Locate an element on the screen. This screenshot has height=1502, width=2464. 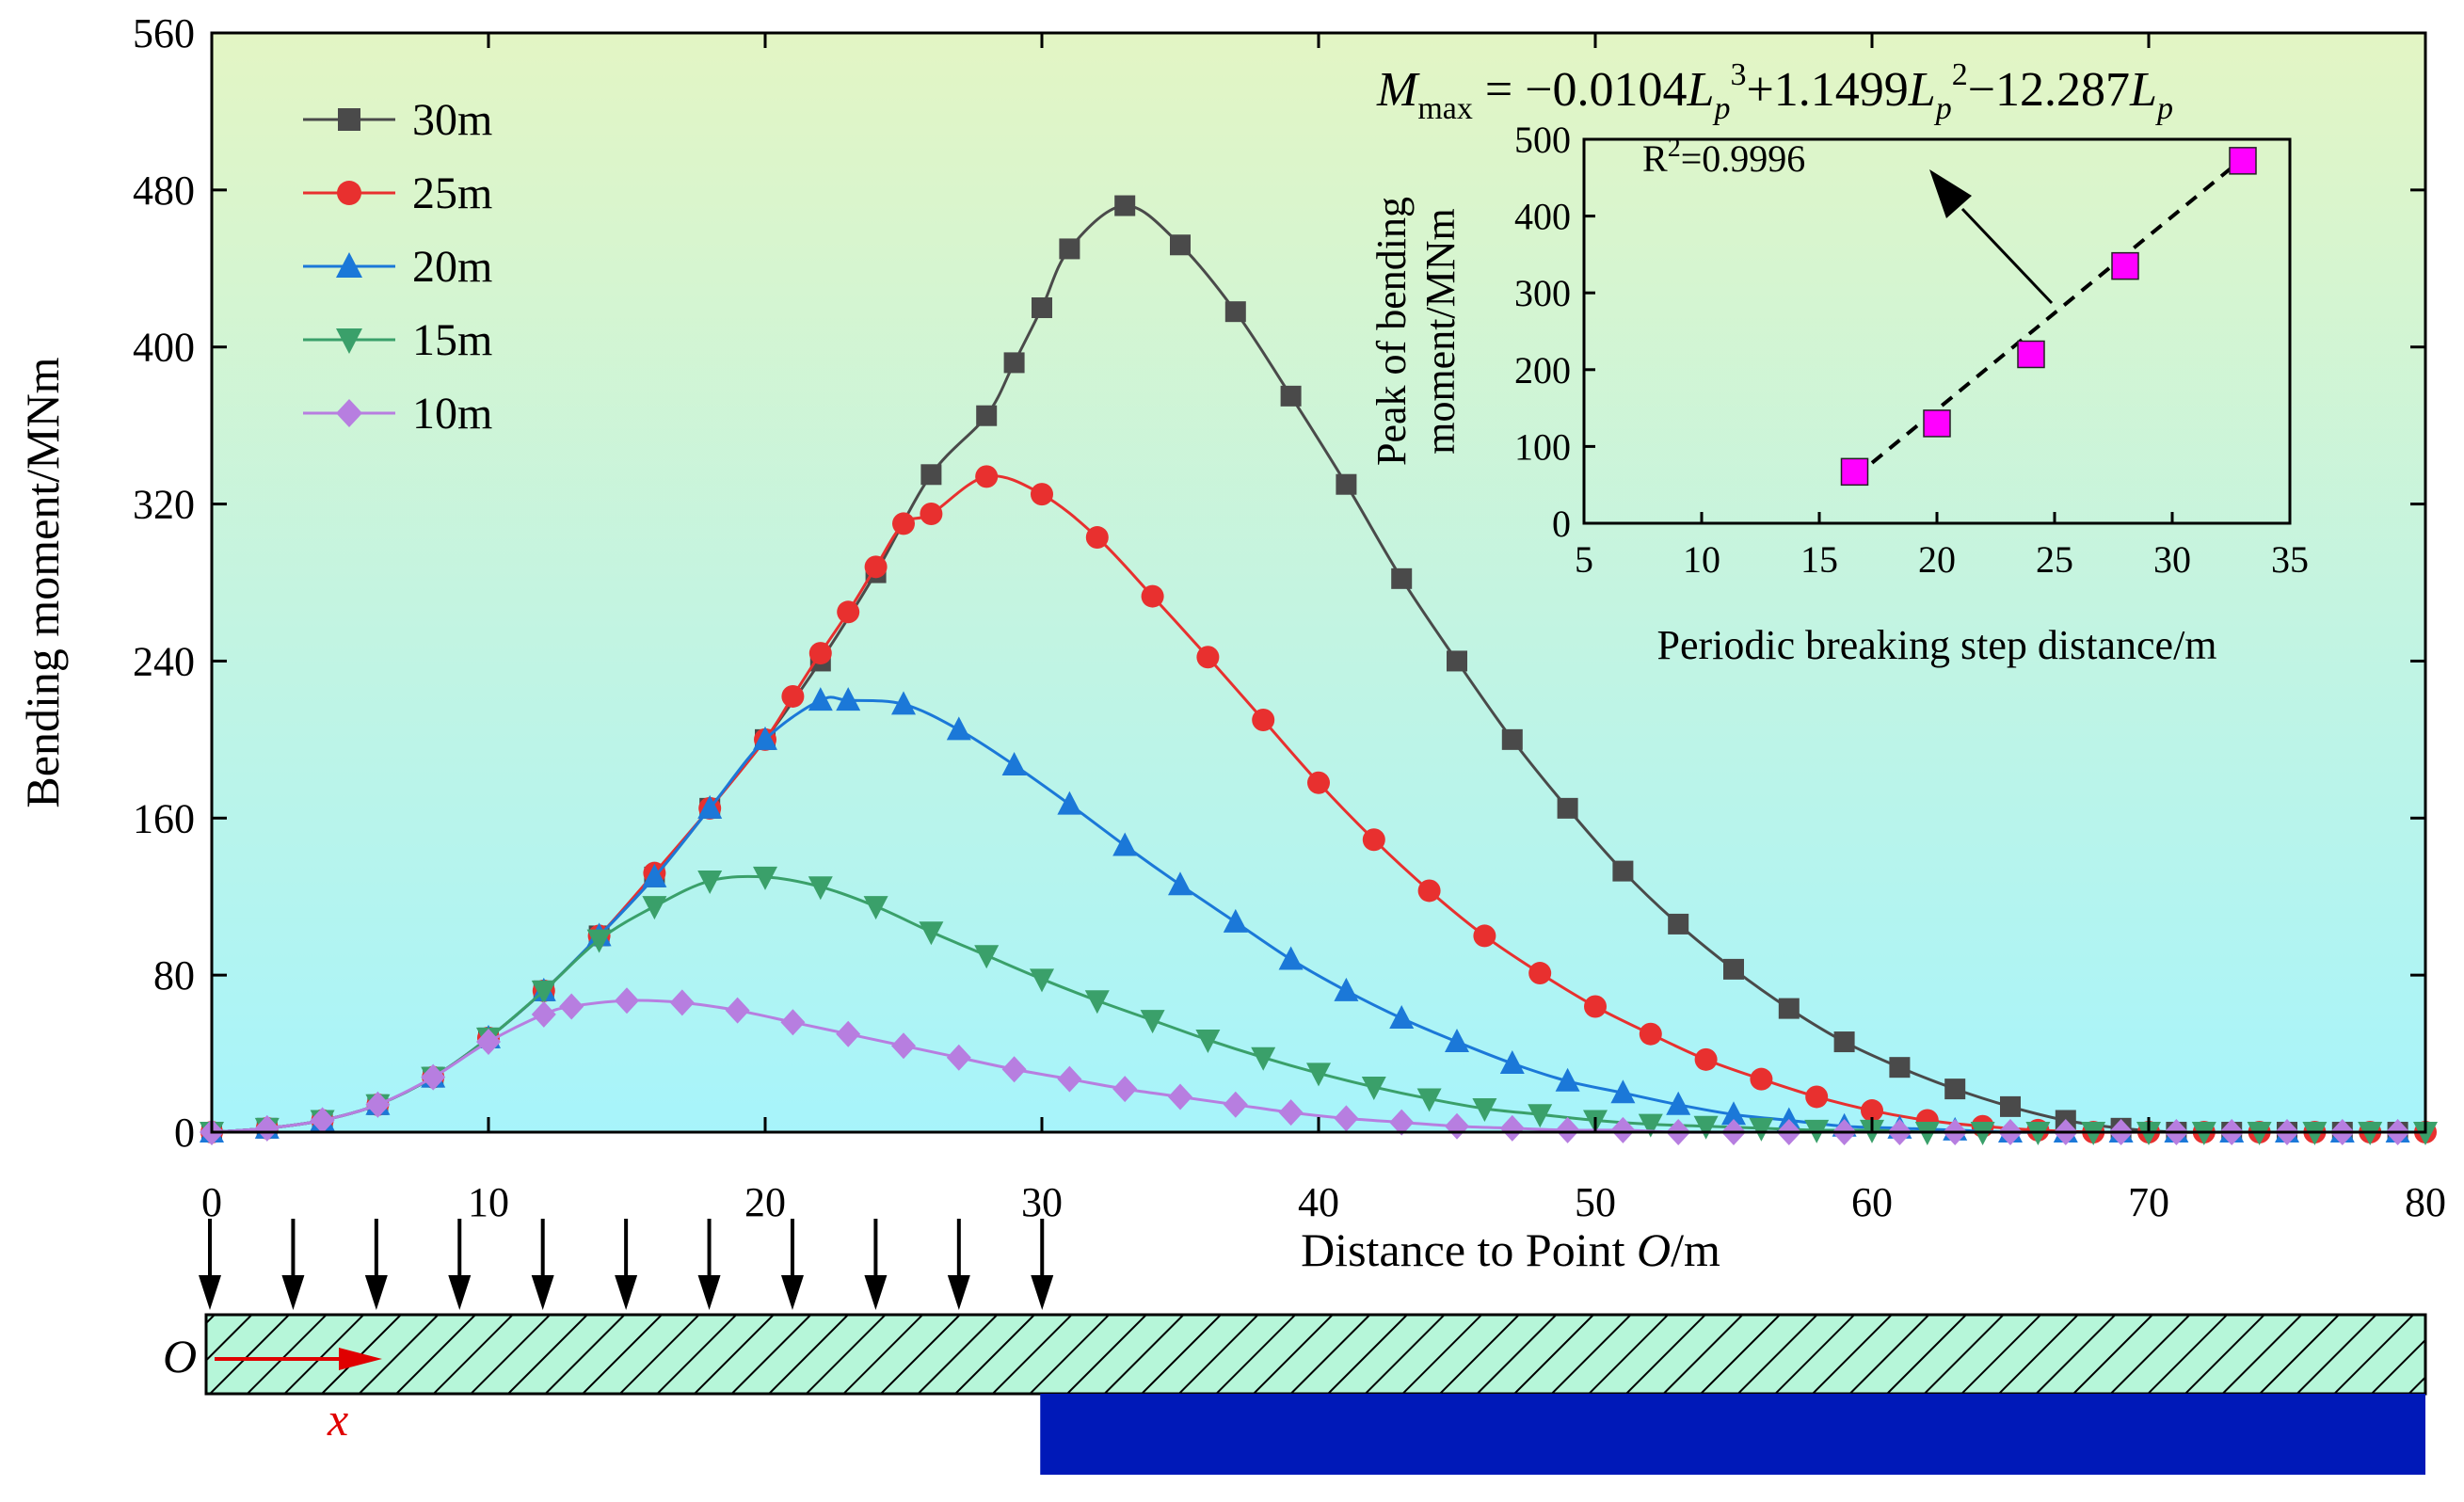
x-axis-title: Distance to Point O/m is located at coordinates (1510, 1249).